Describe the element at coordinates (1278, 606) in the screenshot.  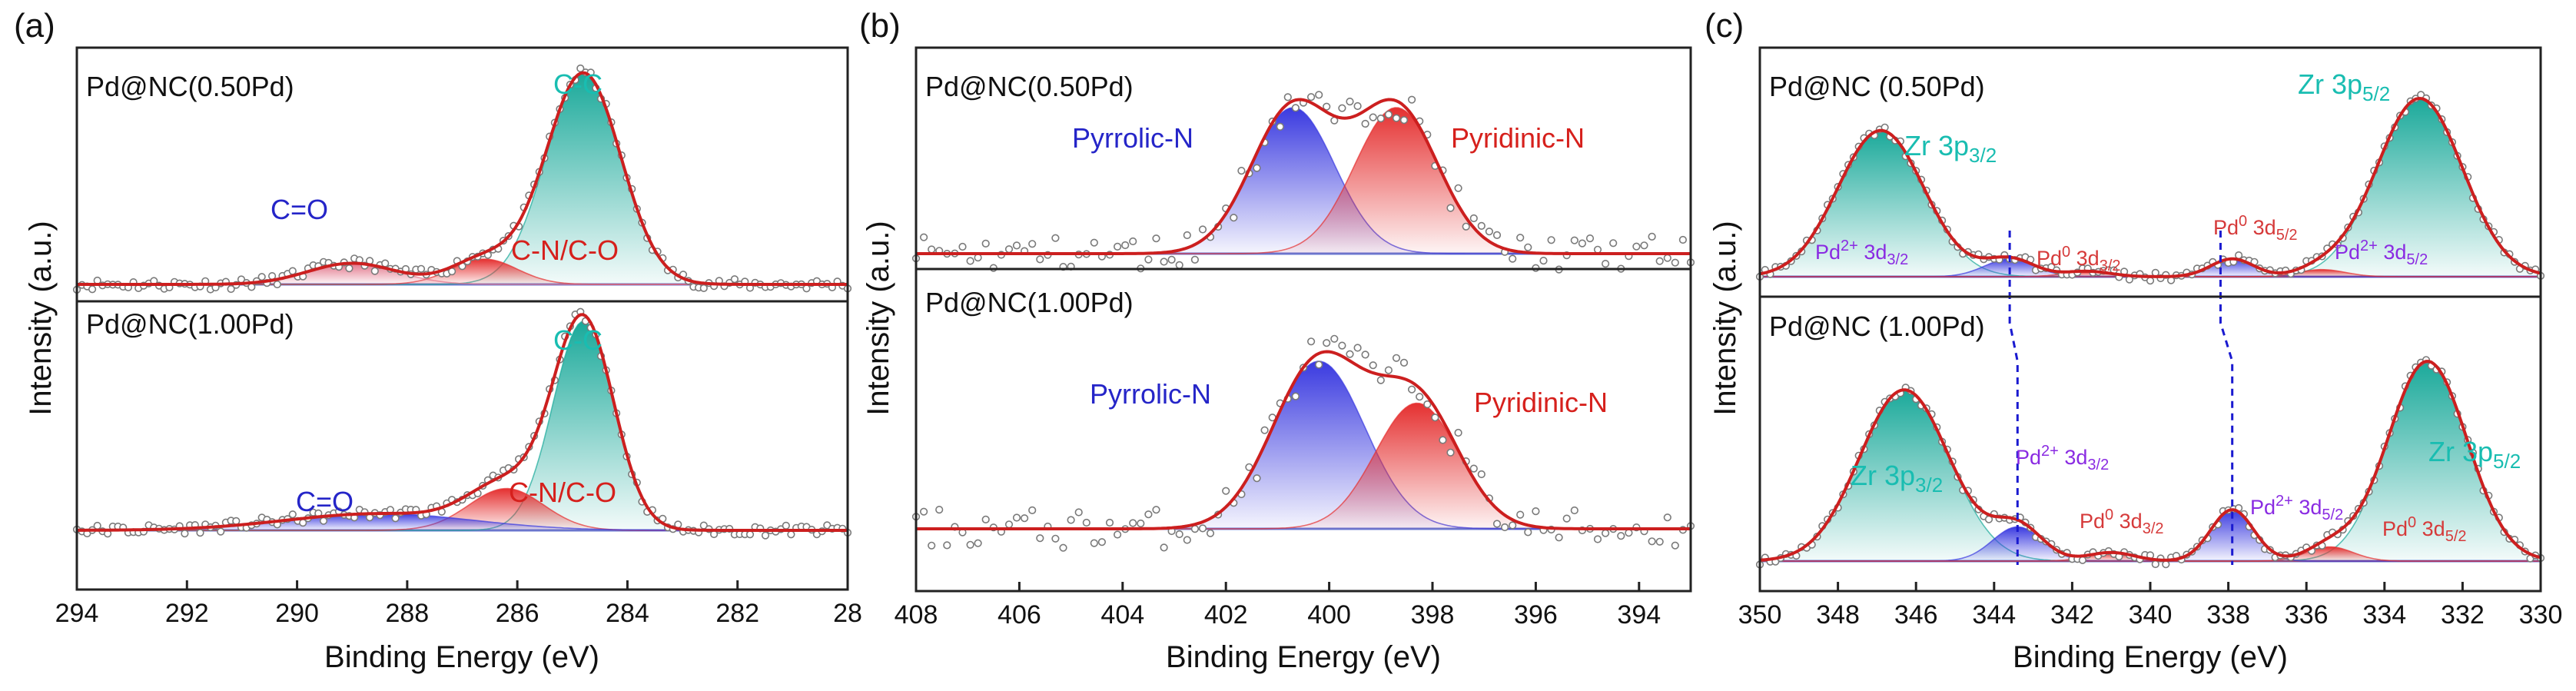
I see `panel-b-x-ticks: 408 406 404 402 400 398 396 394` at that location.